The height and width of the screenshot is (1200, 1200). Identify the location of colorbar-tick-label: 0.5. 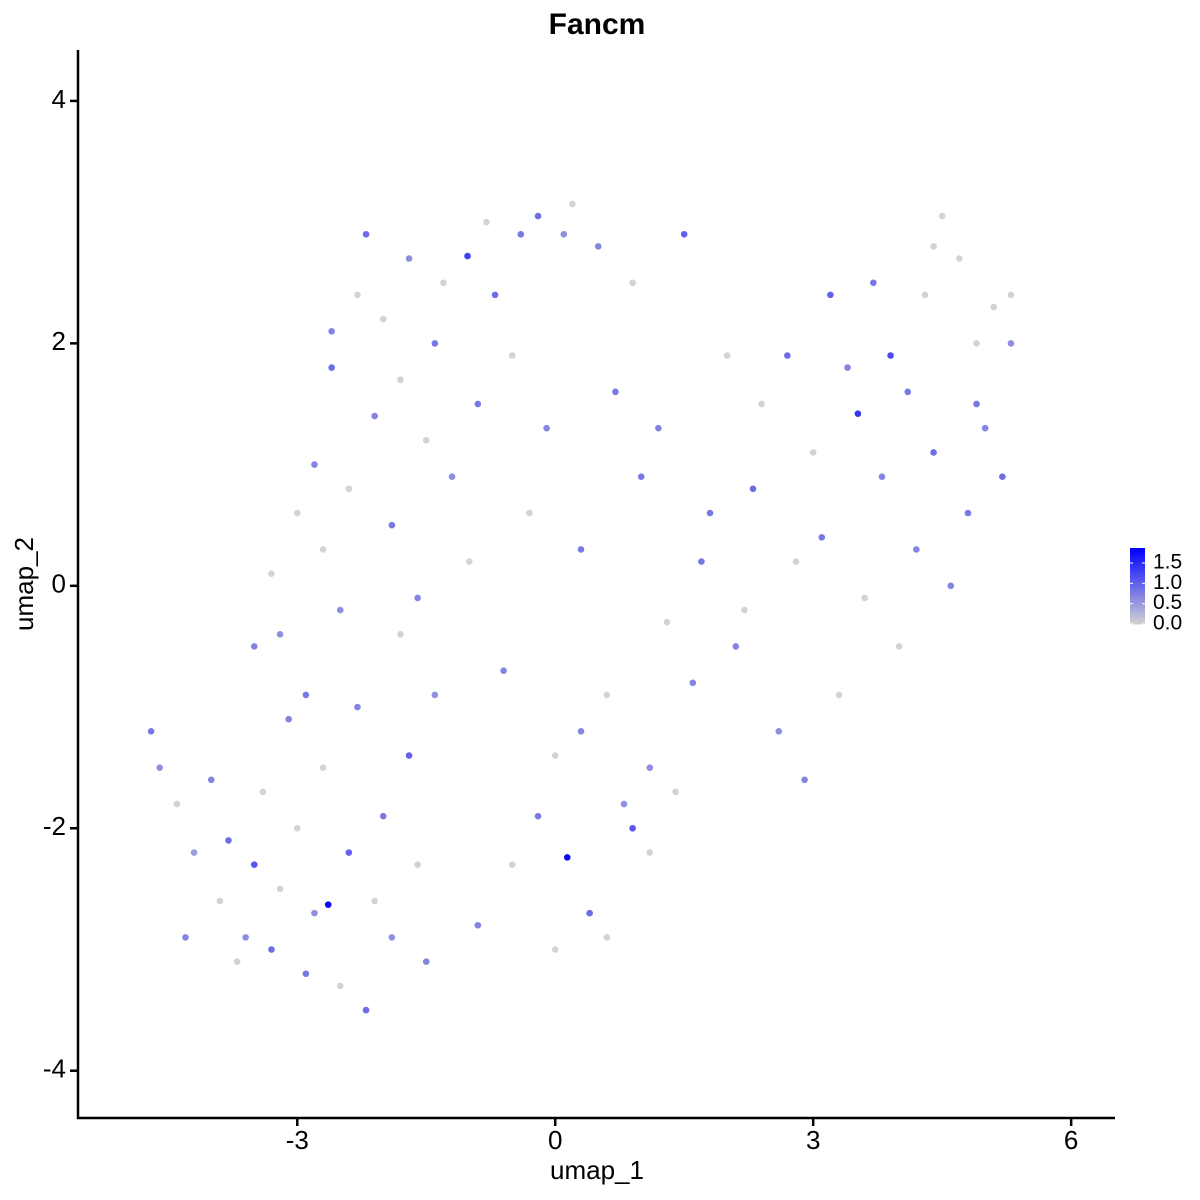
(1167, 602).